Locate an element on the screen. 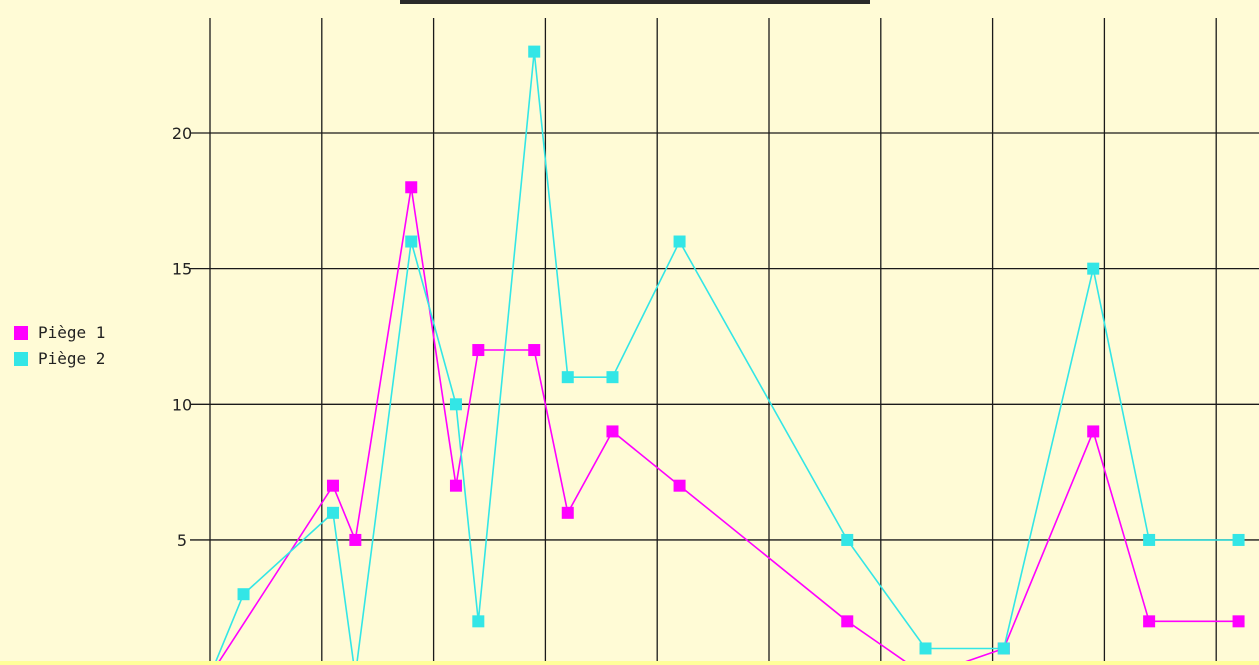 Image resolution: width=1259 pixels, height=665 pixels. y-tick-label: 10 is located at coordinates (182, 404).